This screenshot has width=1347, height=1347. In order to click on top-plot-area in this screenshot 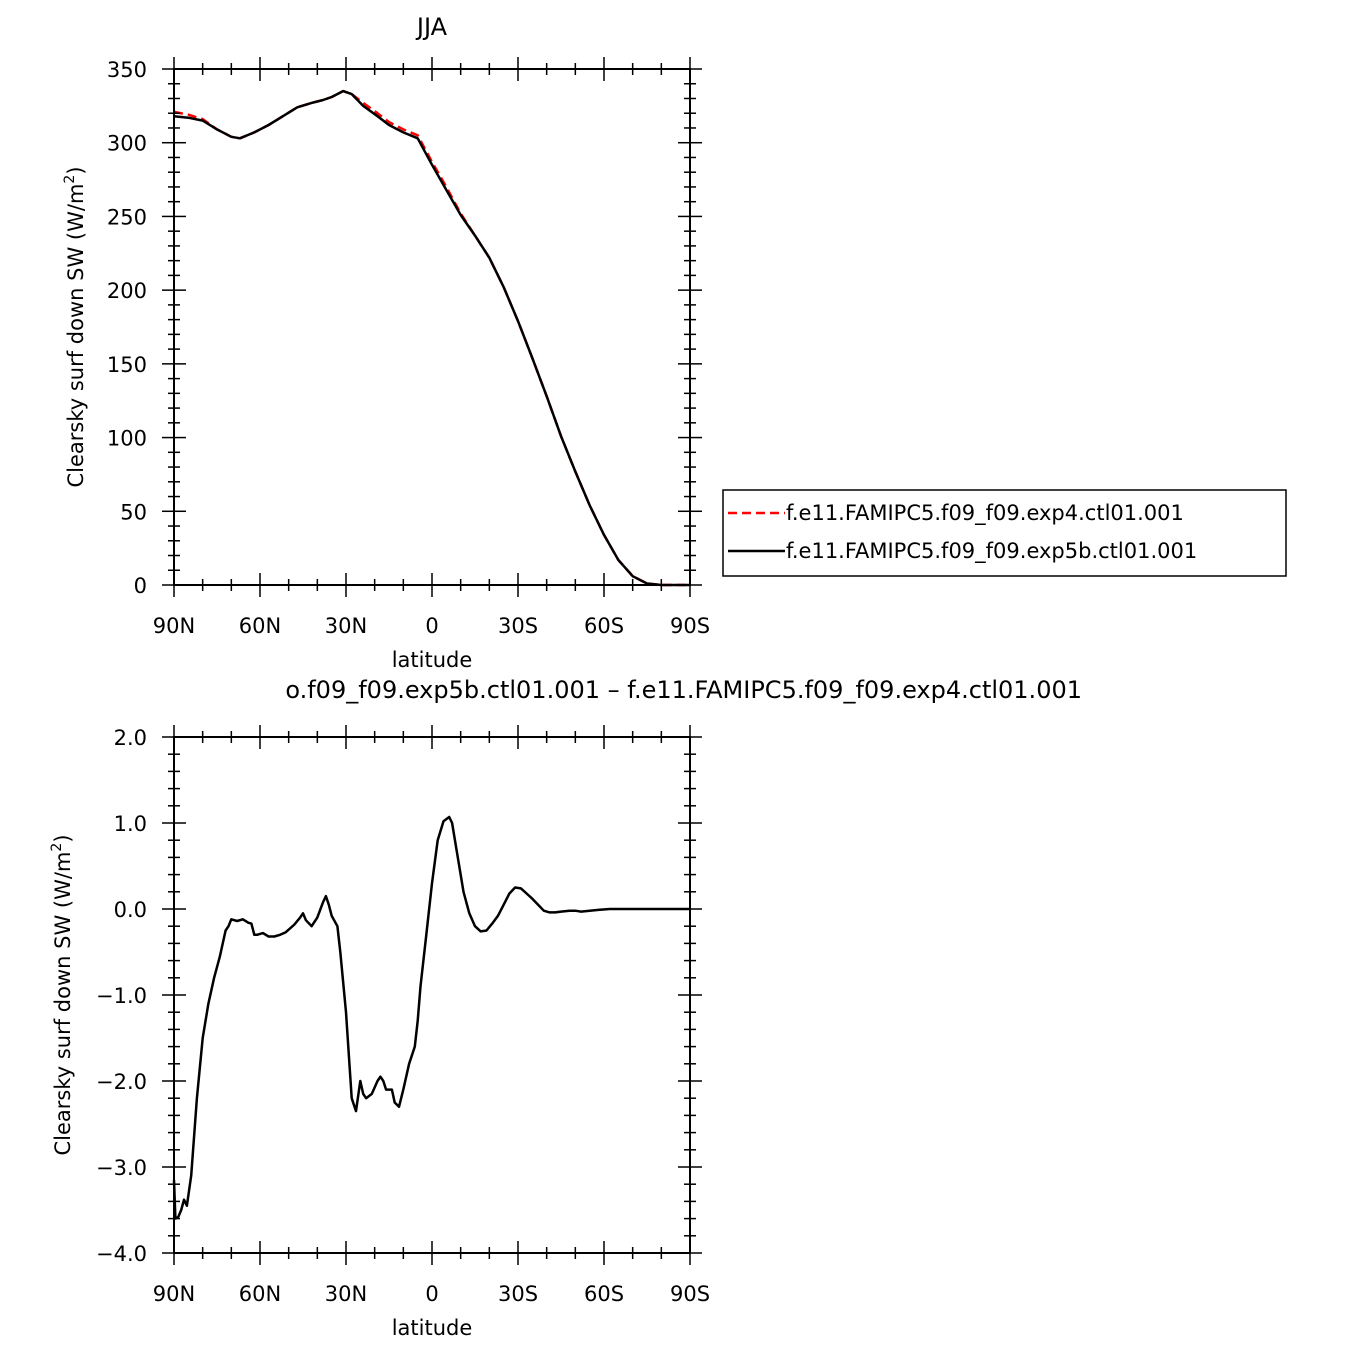, I will do `click(431, 338)`.